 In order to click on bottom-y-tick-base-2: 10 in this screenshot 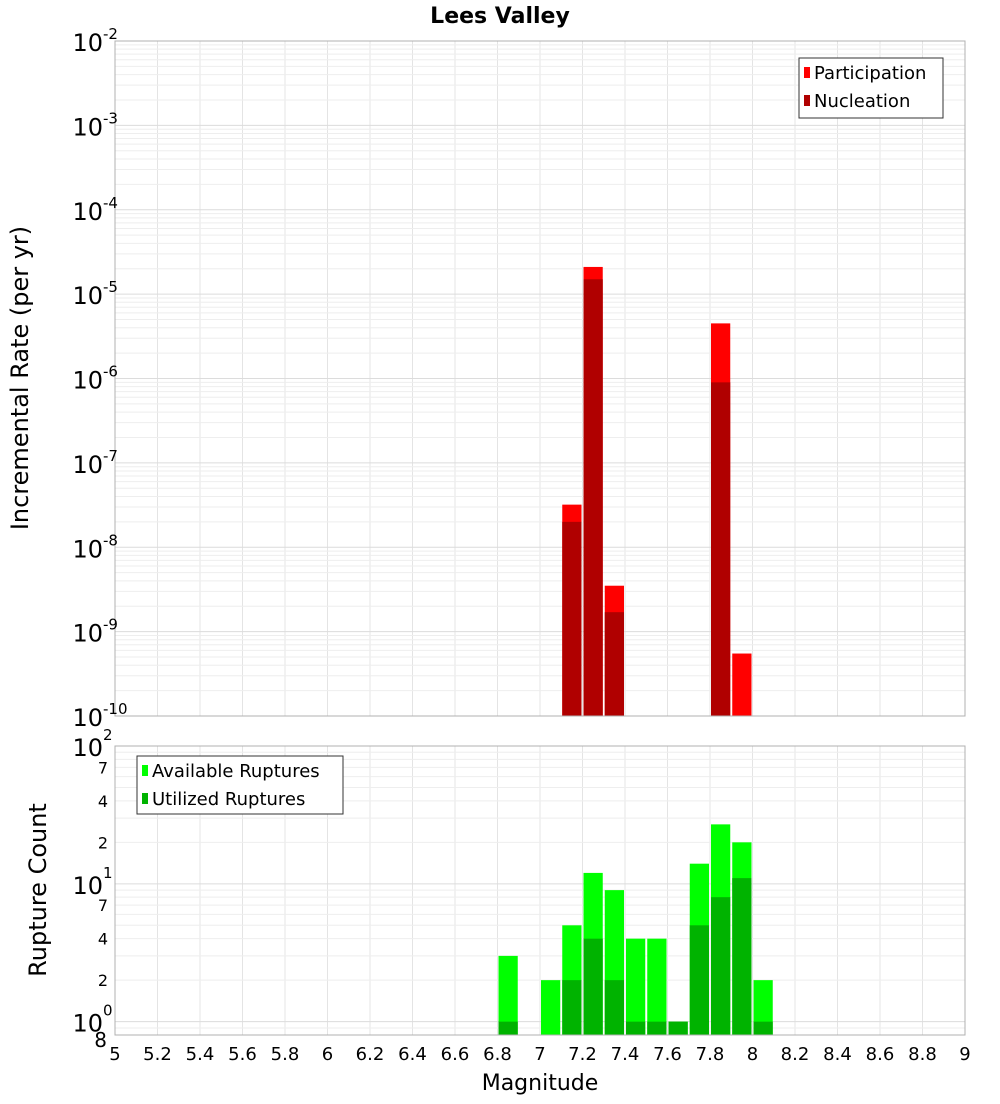, I will do `click(87, 1024)`.